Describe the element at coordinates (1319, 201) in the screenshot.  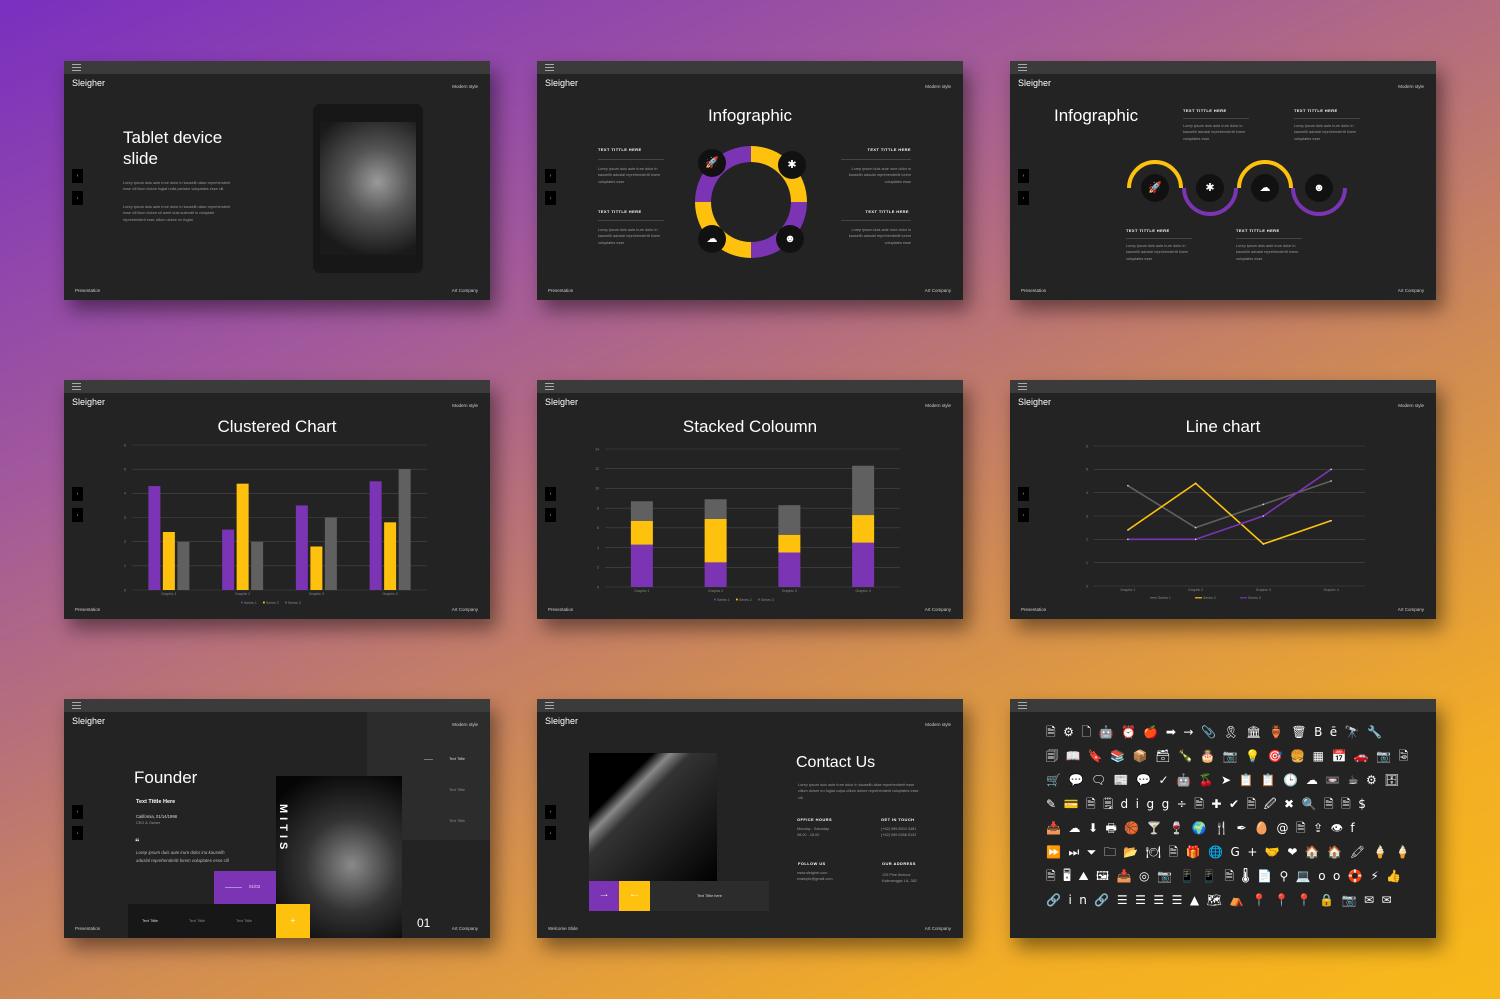
I see `arc-segment` at that location.